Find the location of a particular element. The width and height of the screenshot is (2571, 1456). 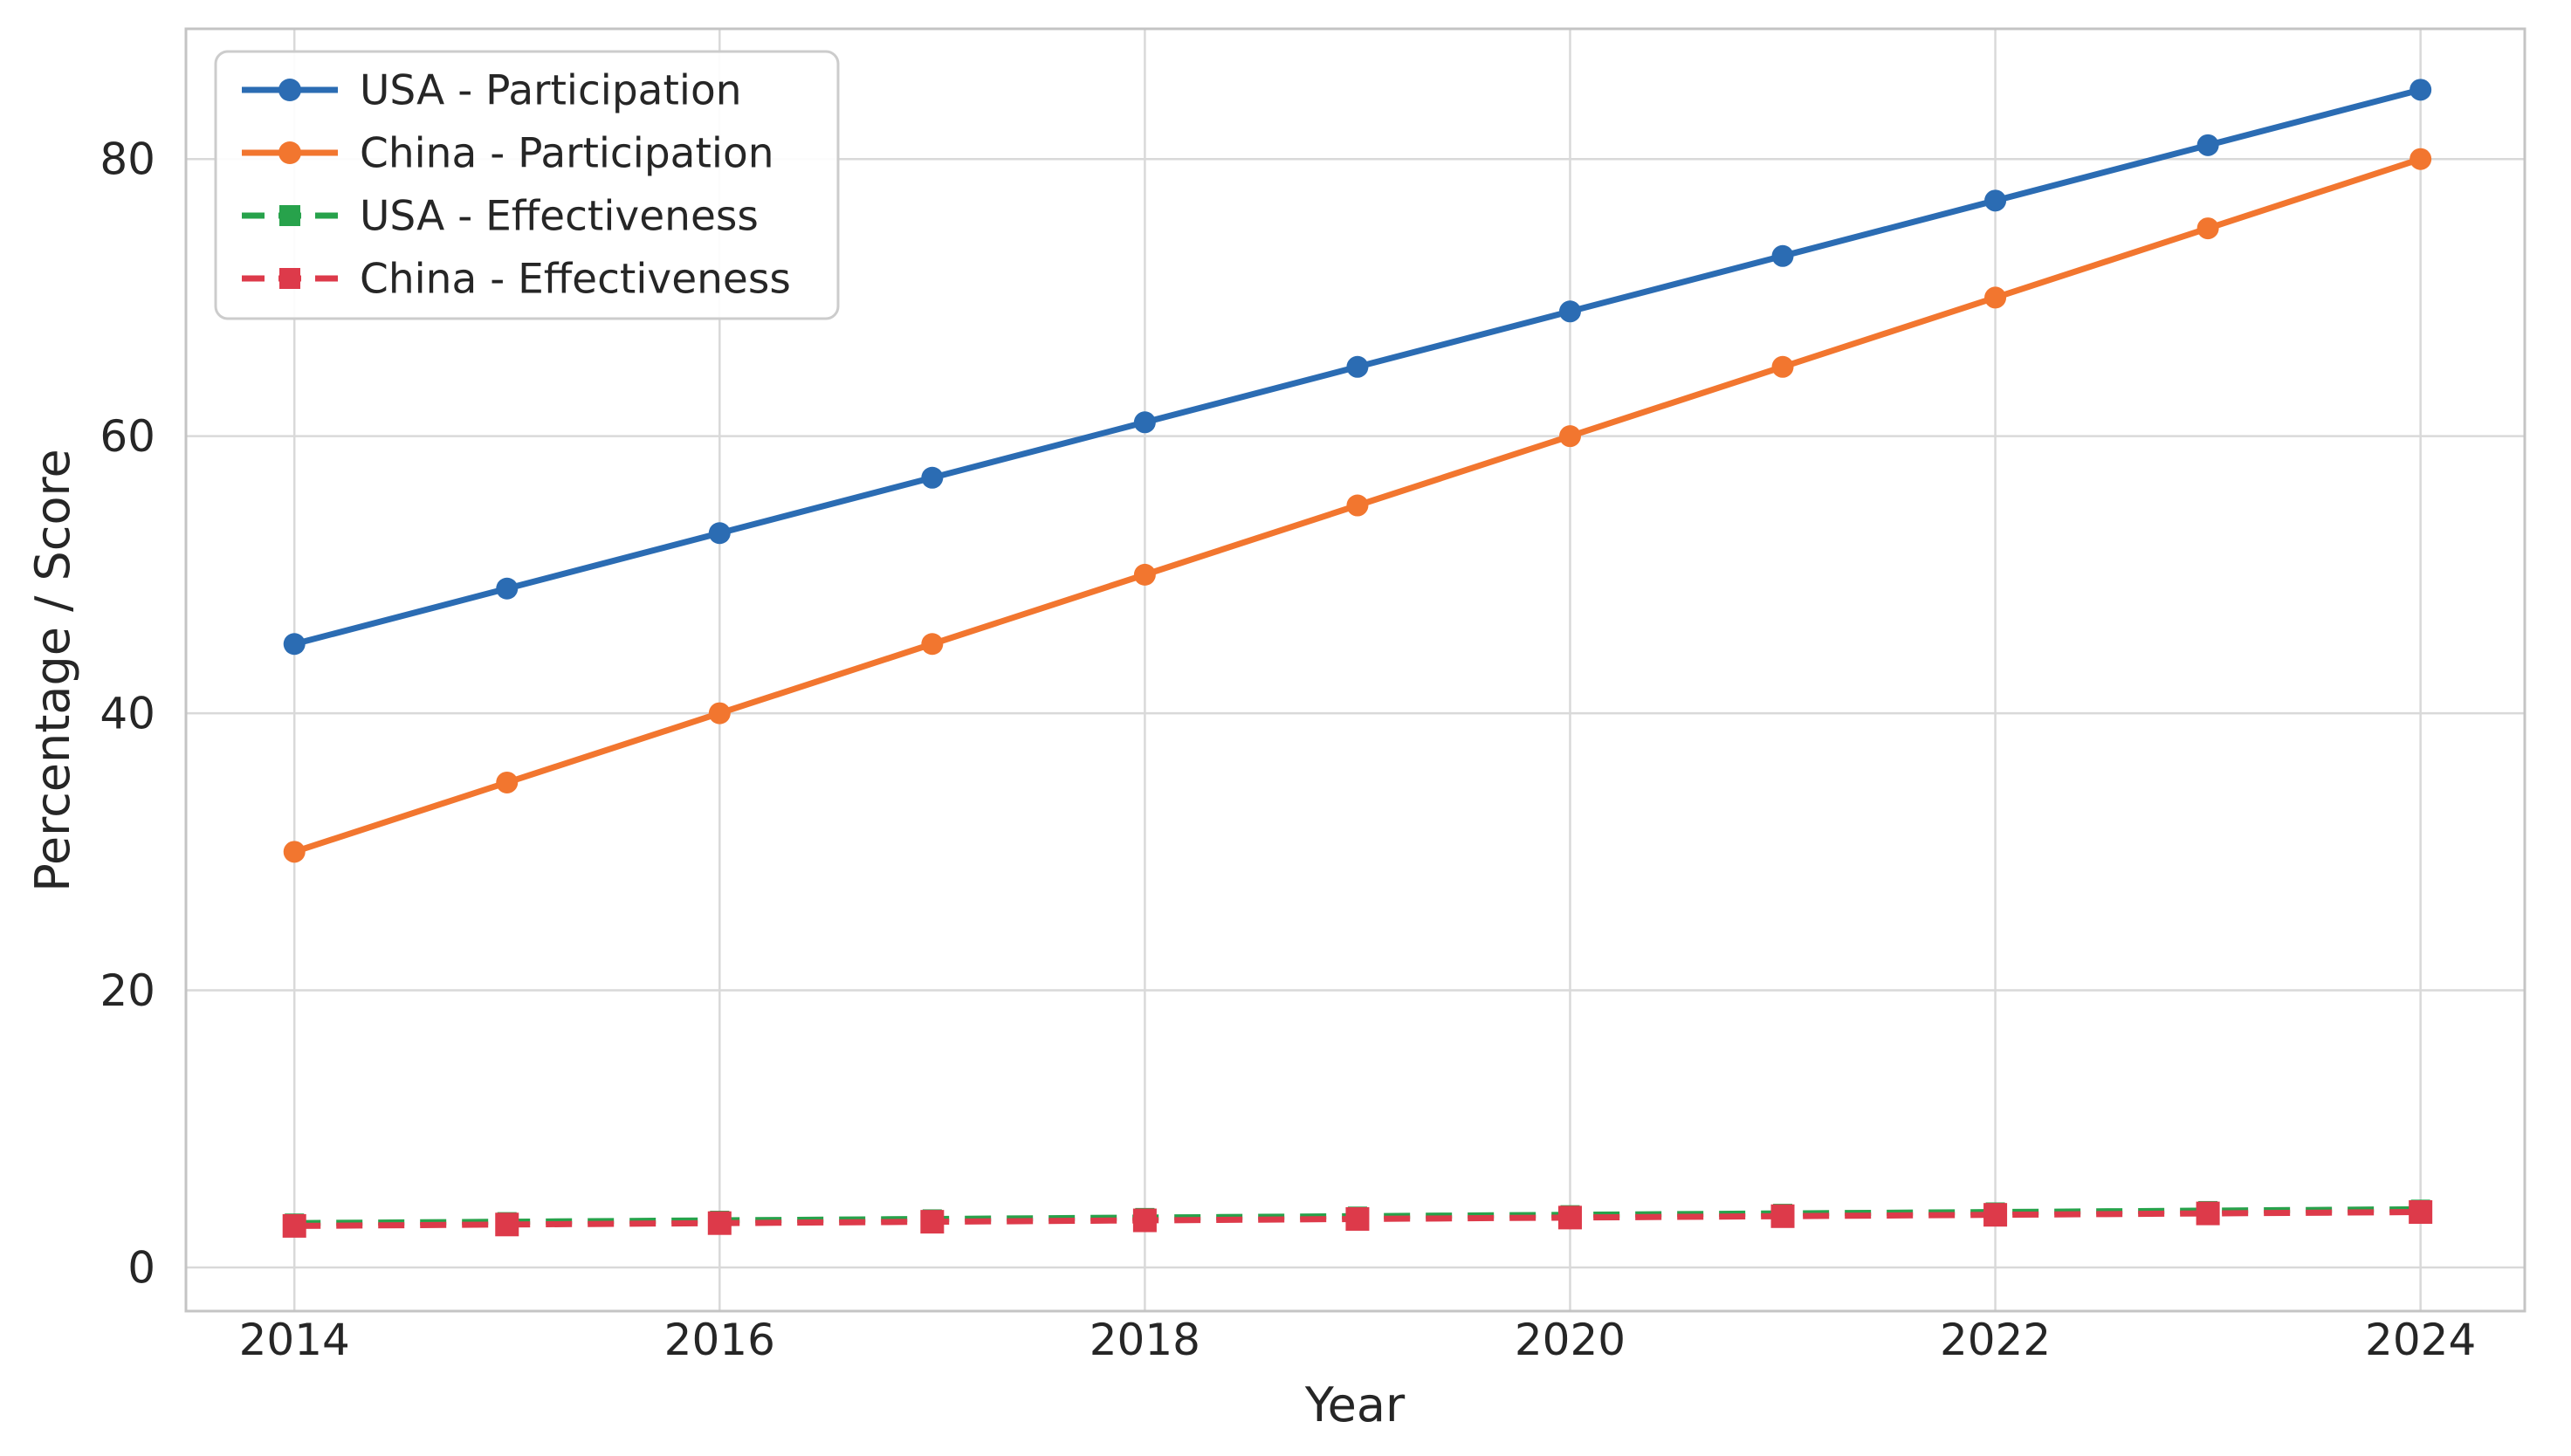

y-axis-tick-label: 0 is located at coordinates (141, 1268).